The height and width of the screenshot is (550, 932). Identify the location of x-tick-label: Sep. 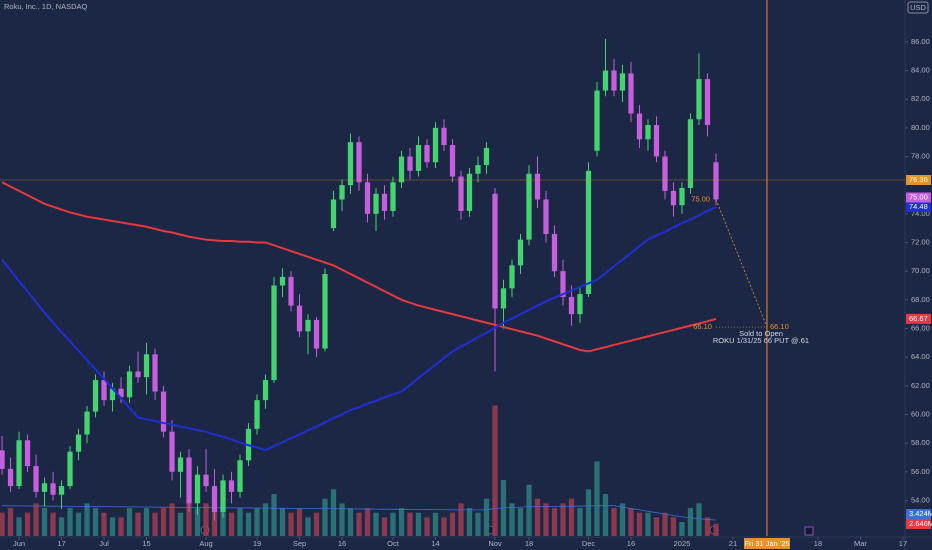
(299, 543).